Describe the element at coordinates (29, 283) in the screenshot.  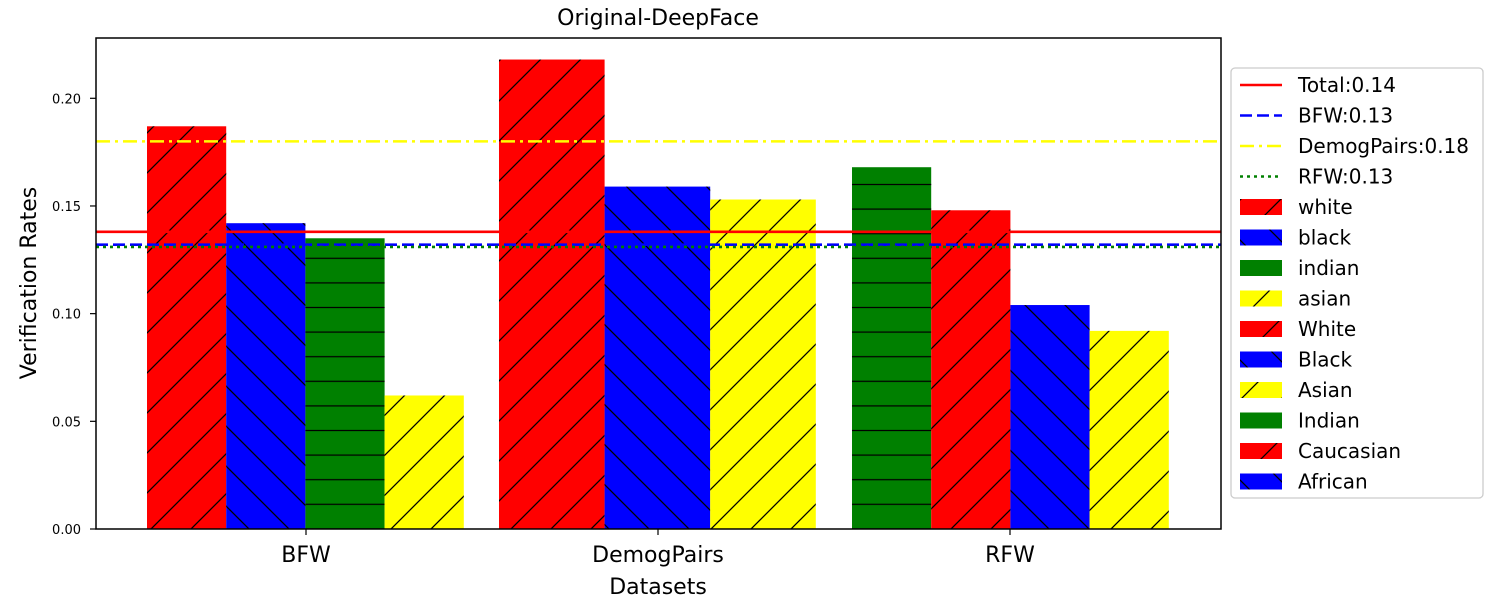
I see `y-axis-label: Verification Rates` at that location.